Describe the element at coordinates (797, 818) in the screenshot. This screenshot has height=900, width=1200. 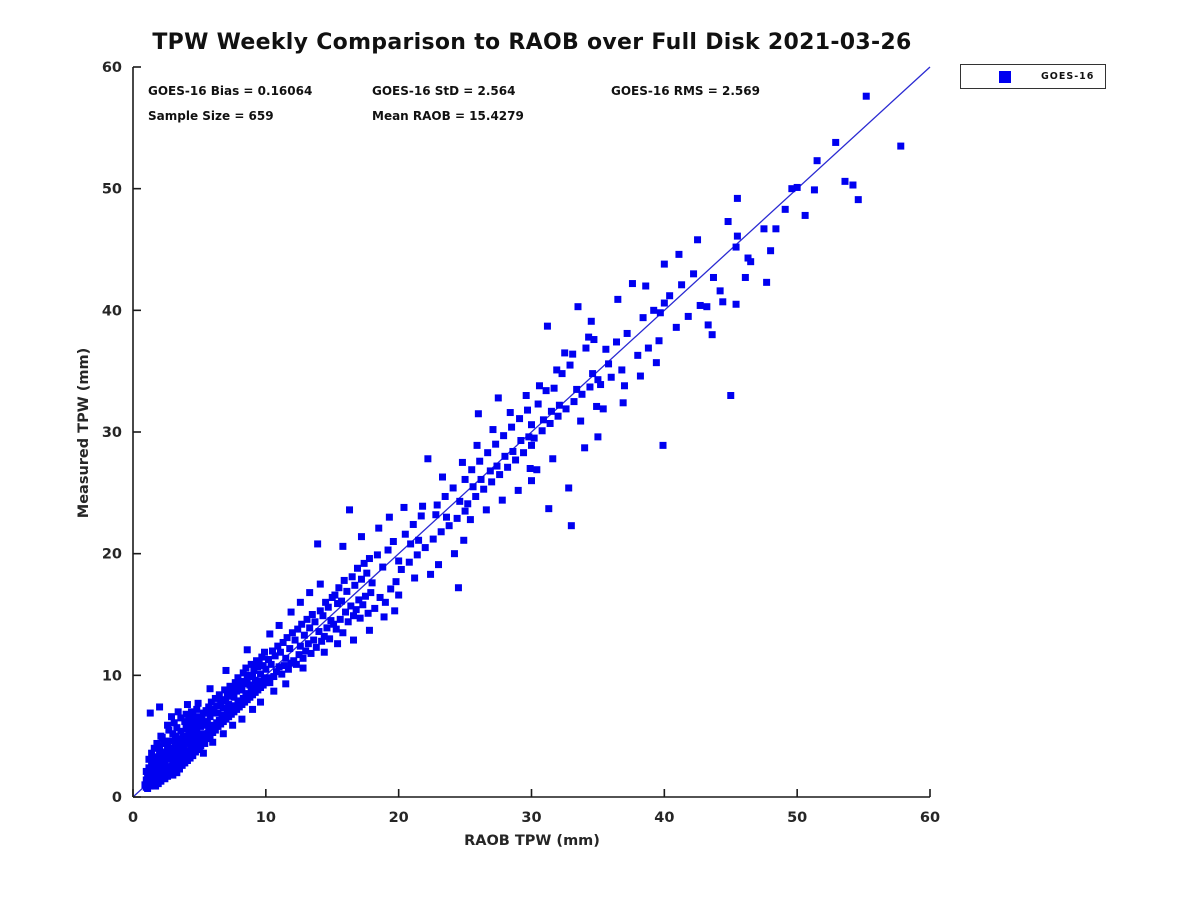
I see `x-tick-label: 50` at that location.